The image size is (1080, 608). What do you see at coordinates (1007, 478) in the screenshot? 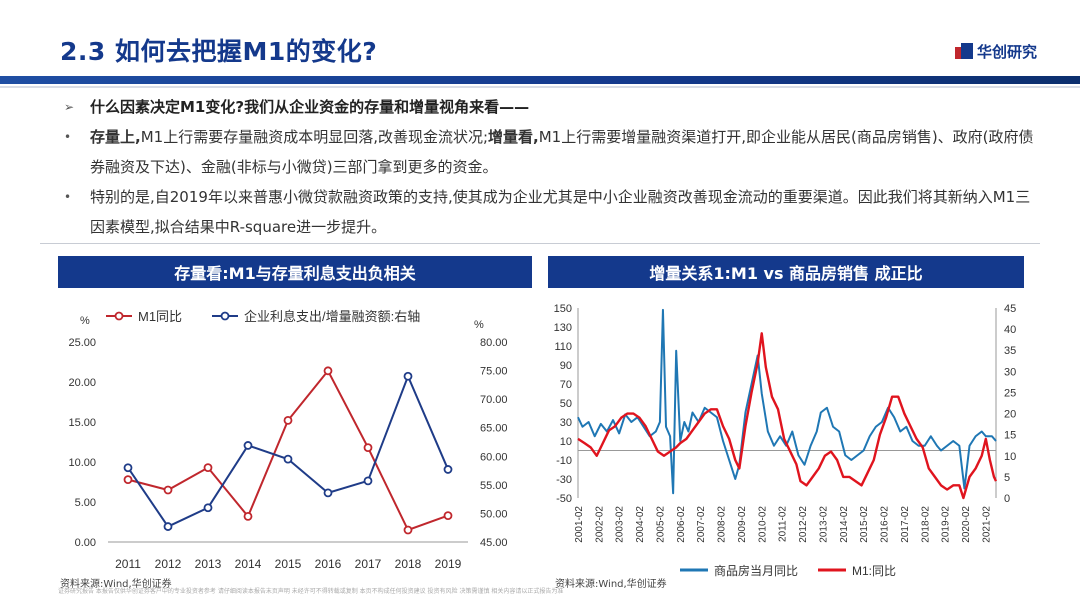
I see `right-y-tick-label: 5` at bounding box center [1007, 478].